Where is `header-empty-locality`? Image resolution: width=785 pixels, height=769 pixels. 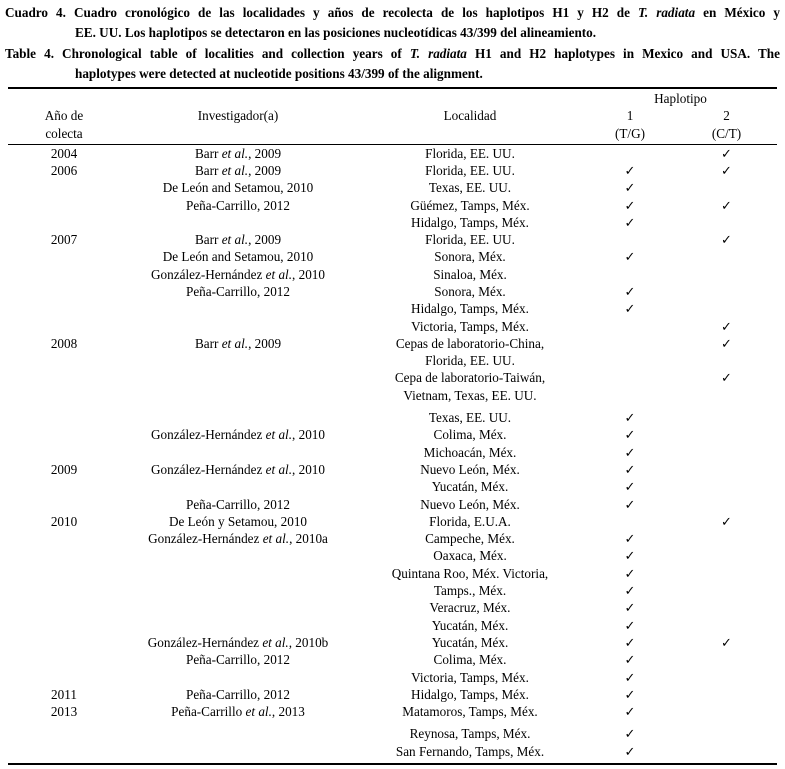 header-empty-locality is located at coordinates (470, 134).